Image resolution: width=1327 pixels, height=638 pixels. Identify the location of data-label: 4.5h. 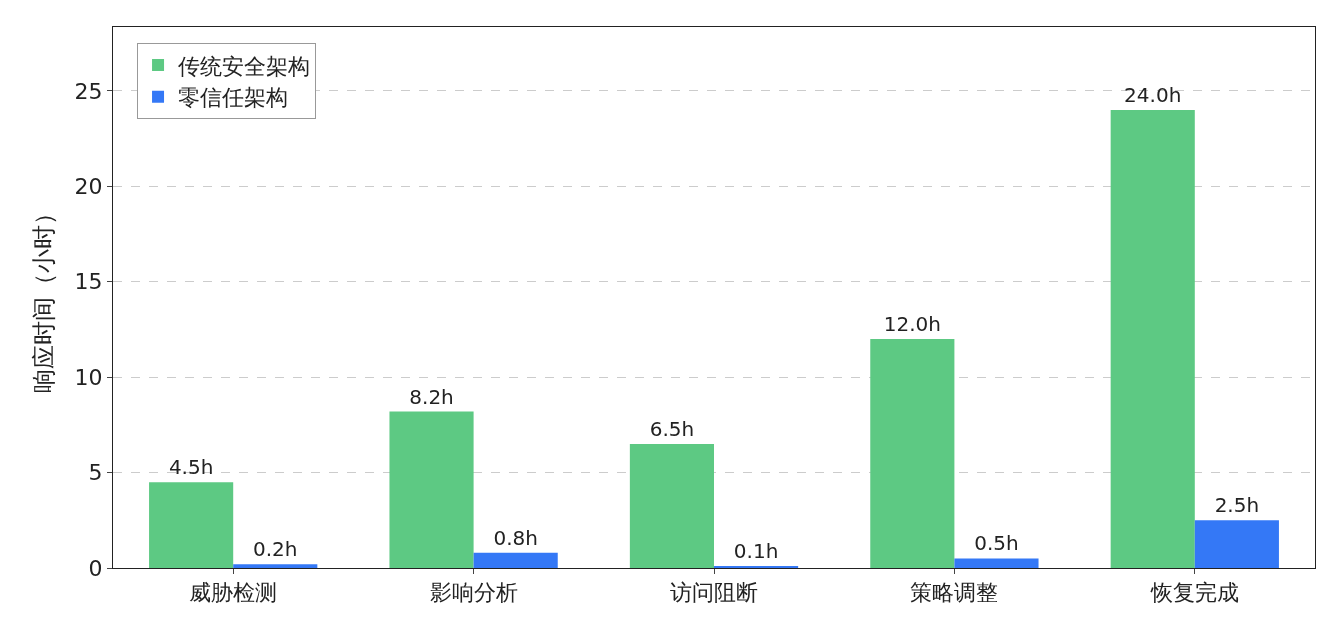
(191, 467).